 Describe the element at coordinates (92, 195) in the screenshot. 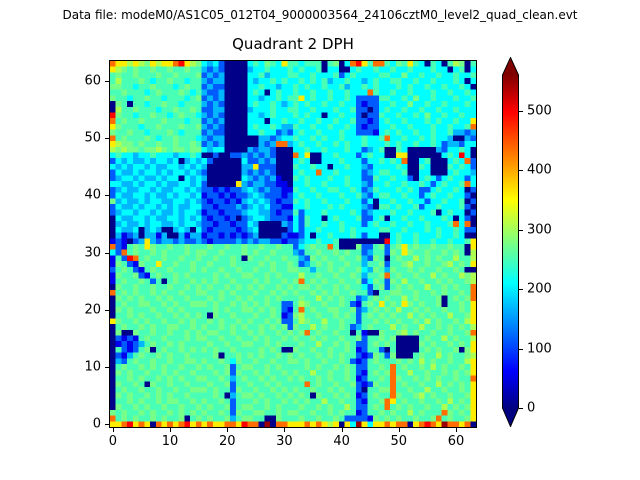

I see `y-tick-label: 40` at that location.